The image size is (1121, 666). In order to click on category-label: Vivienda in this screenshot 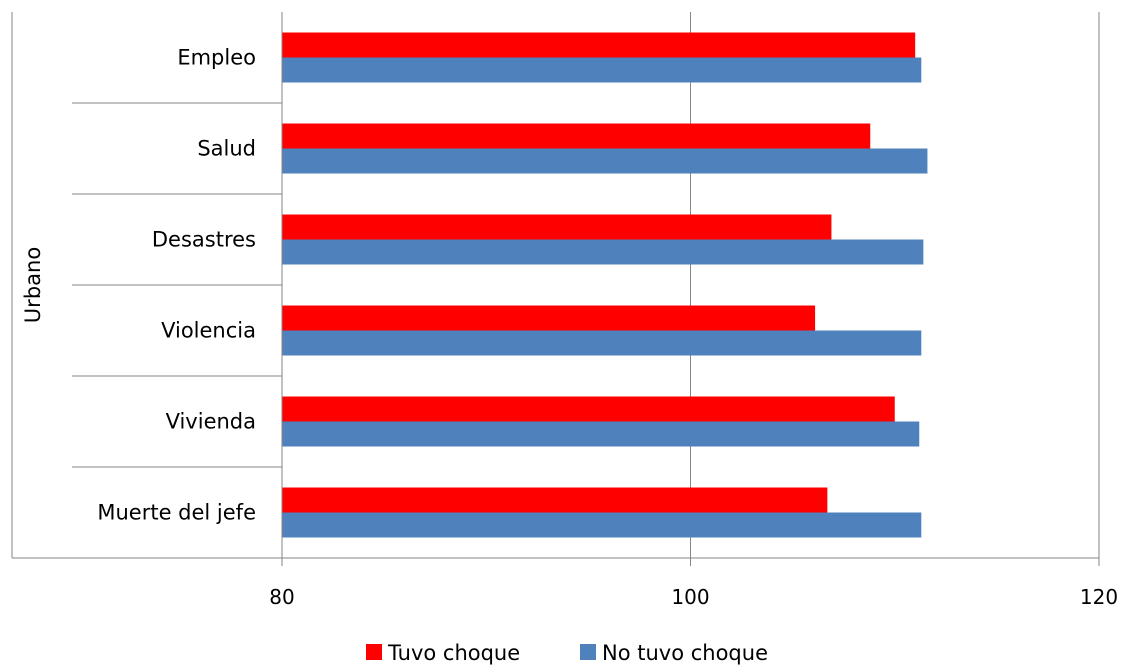, I will do `click(211, 422)`.